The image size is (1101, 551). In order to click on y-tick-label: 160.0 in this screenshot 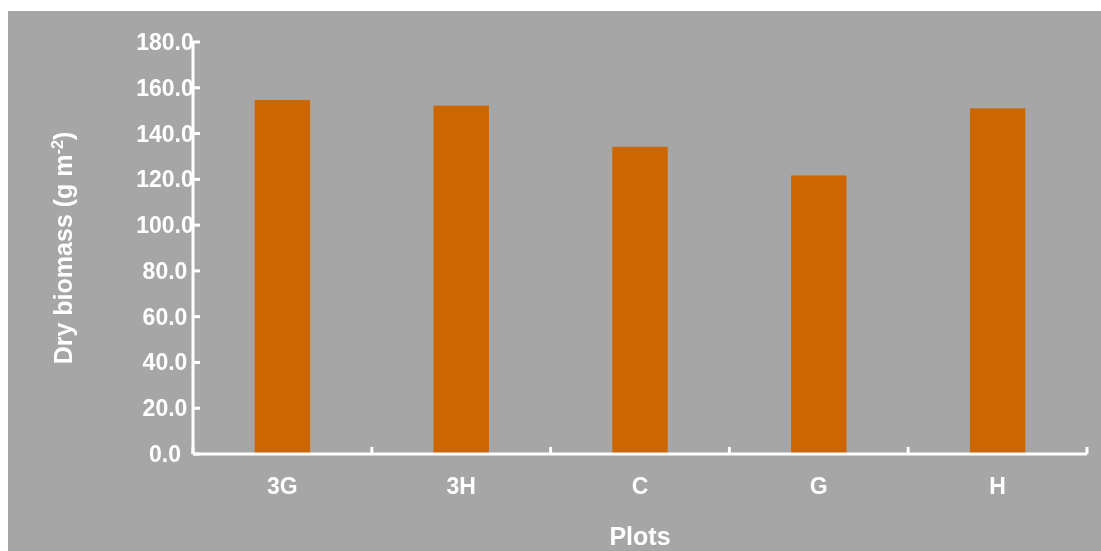, I will do `click(165, 87)`.